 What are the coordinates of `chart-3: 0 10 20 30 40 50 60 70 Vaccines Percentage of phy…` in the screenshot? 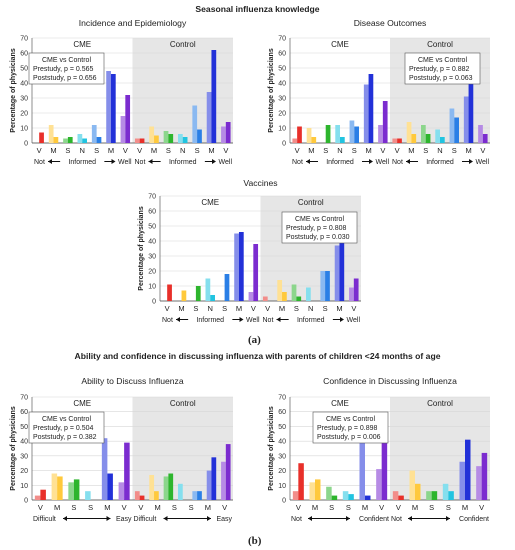 It's located at (249, 251).